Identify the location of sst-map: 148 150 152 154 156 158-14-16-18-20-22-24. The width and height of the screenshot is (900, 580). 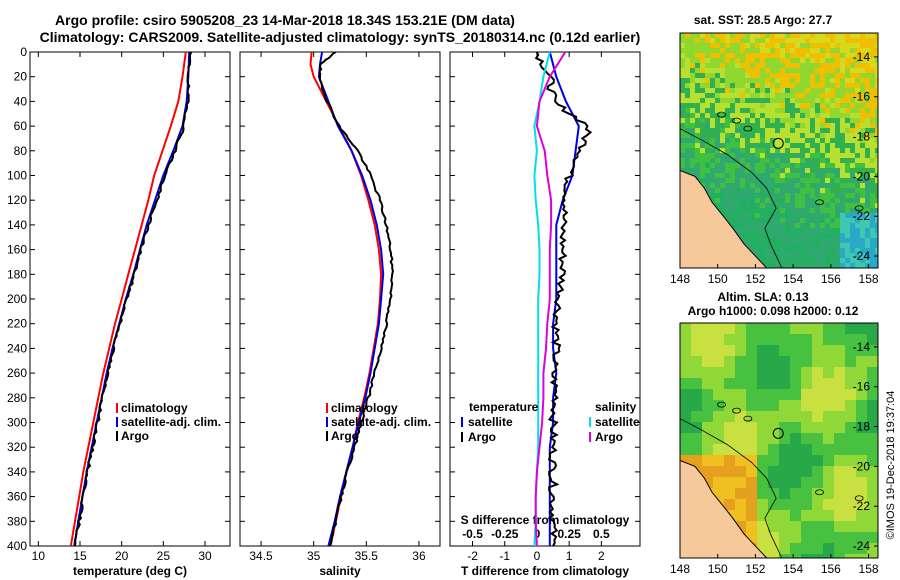
(774, 159).